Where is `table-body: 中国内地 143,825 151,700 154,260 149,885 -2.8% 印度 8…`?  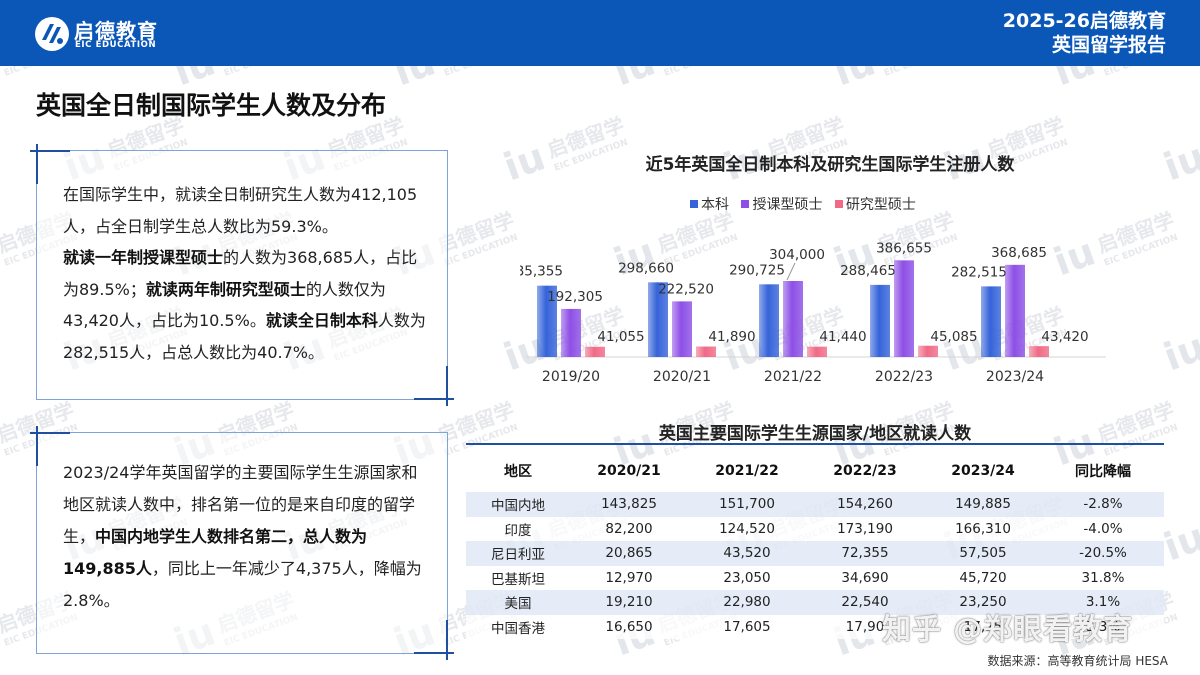 table-body: 中国内地 143,825 151,700 154,260 149,885 -2.8% 印度 8… is located at coordinates (815, 565).